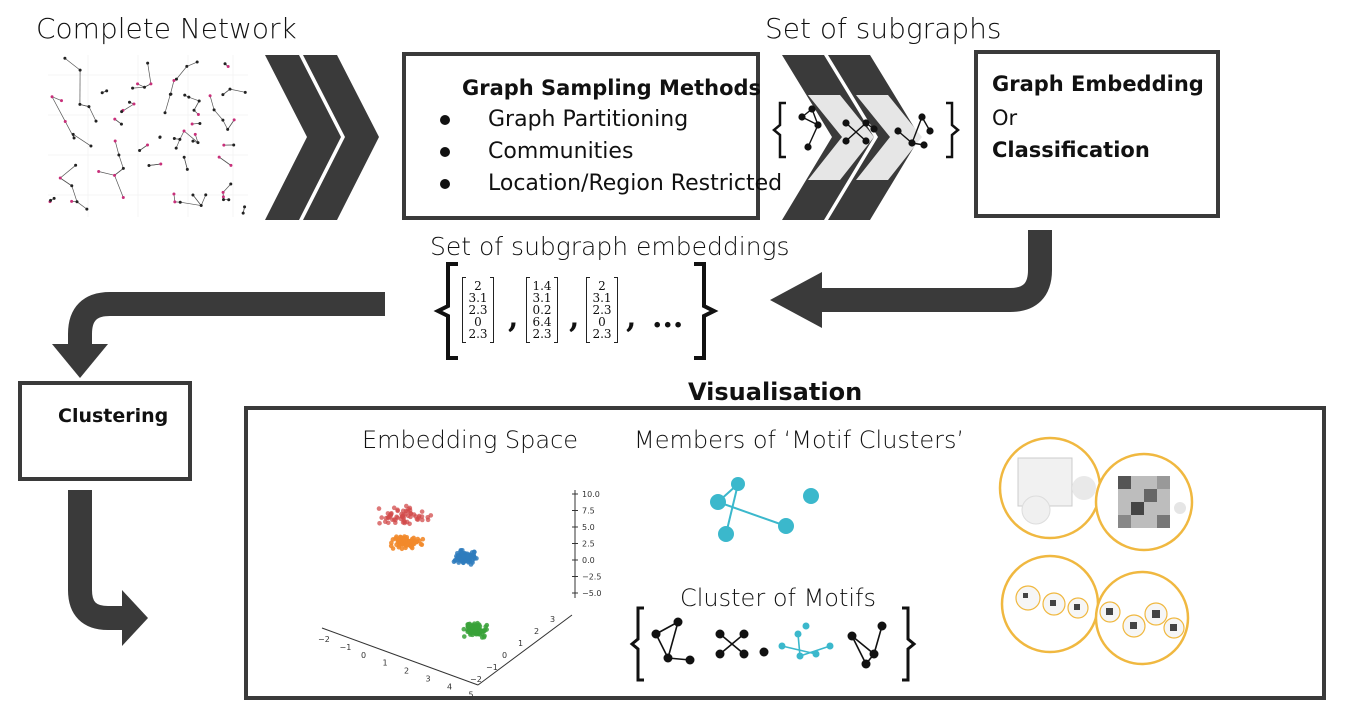 This screenshot has width=1350, height=716. What do you see at coordinates (591, 577) in the screenshot?
I see `z-tick-label: −2.5` at bounding box center [591, 577].